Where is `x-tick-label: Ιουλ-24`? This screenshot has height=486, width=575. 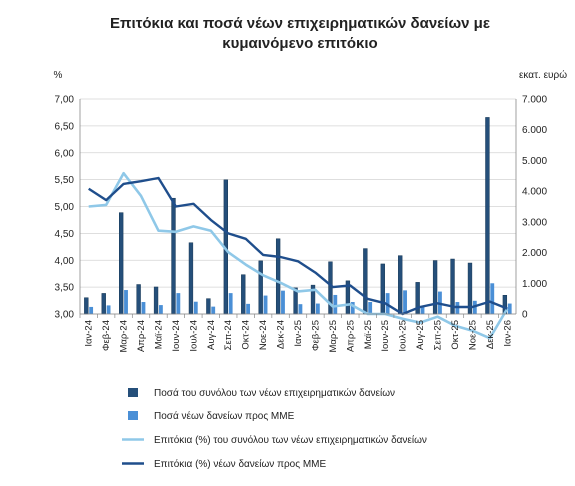
x-tick-label: Ιουλ-24 is located at coordinates (193, 336).